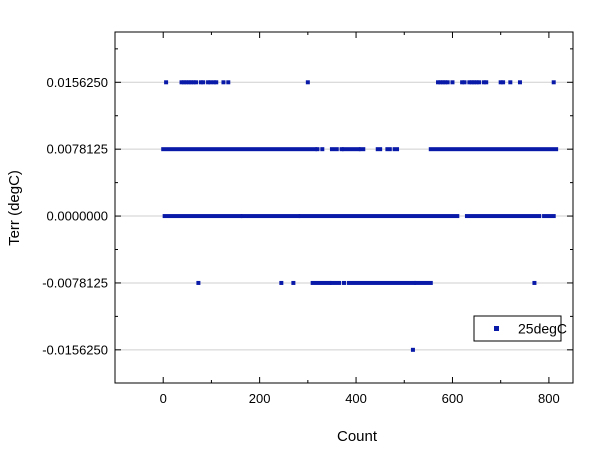 The image size is (612, 450). What do you see at coordinates (542, 329) in the screenshot?
I see `legend-label: 25degC` at bounding box center [542, 329].